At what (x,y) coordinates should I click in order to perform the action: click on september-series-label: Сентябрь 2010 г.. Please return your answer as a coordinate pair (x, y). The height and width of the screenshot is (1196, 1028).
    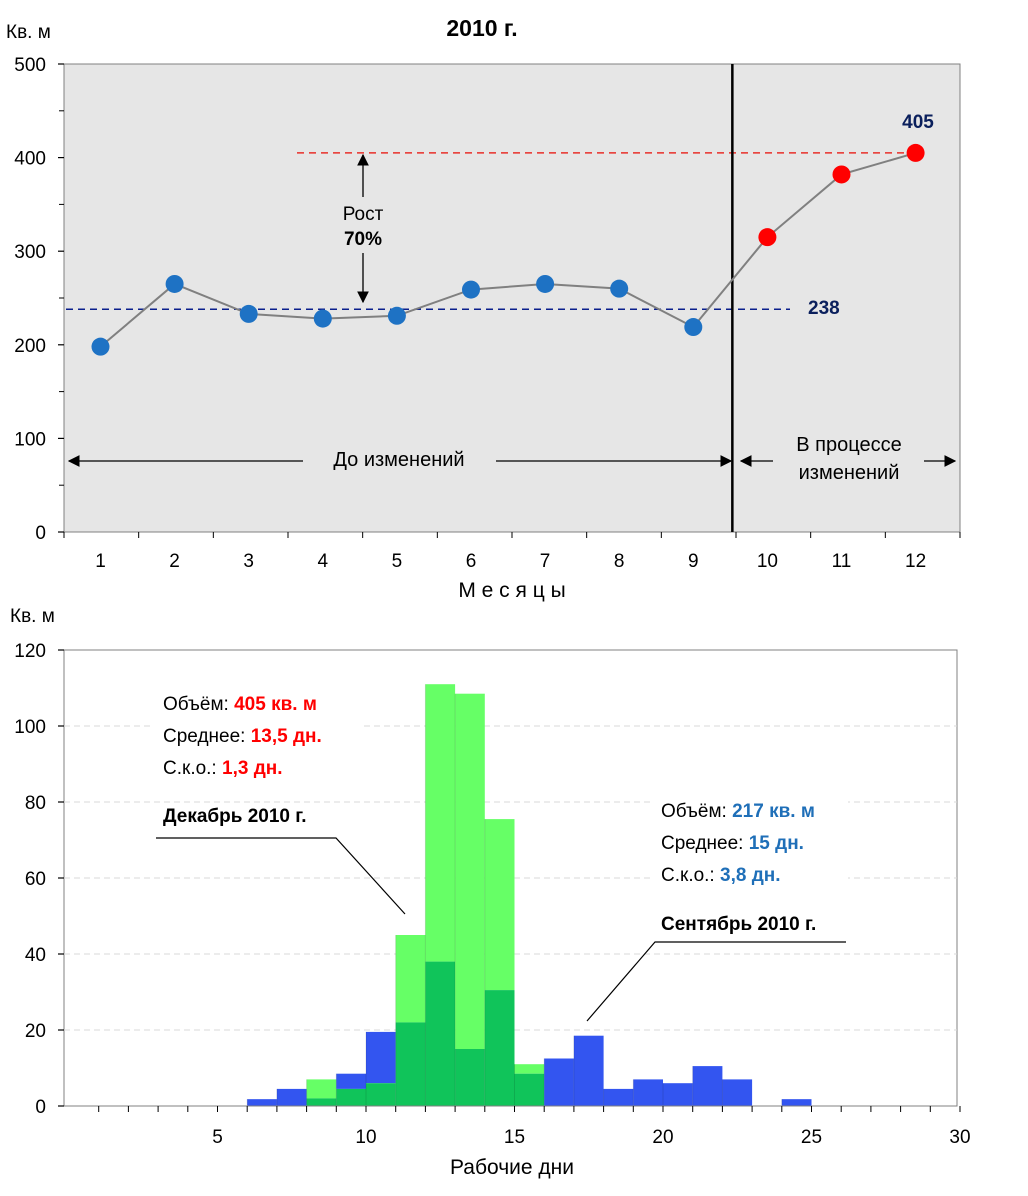
    Looking at the image, I should click on (738, 924).